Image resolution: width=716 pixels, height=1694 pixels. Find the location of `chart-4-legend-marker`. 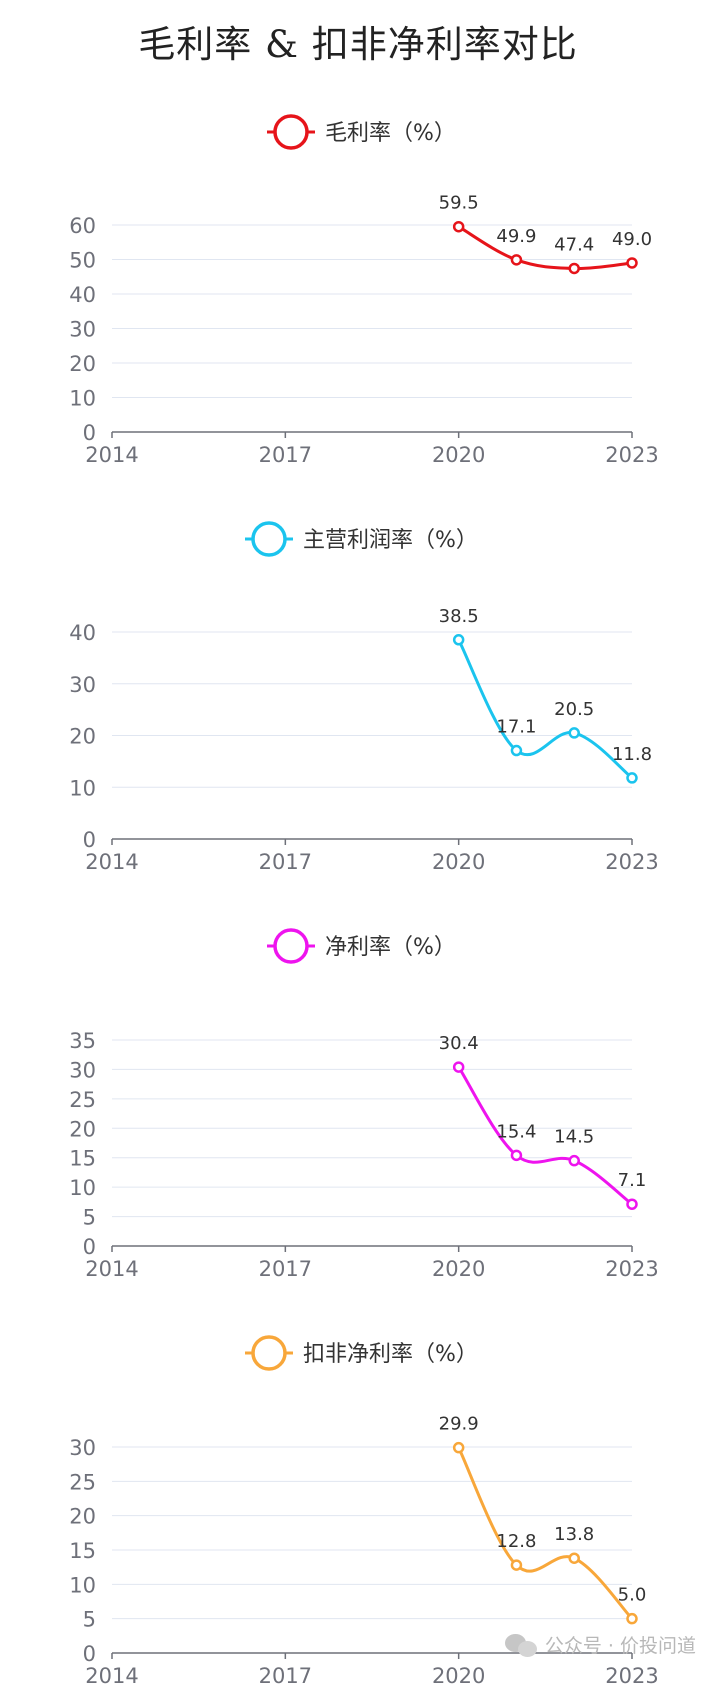

chart-4-legend-marker is located at coordinates (269, 1353).